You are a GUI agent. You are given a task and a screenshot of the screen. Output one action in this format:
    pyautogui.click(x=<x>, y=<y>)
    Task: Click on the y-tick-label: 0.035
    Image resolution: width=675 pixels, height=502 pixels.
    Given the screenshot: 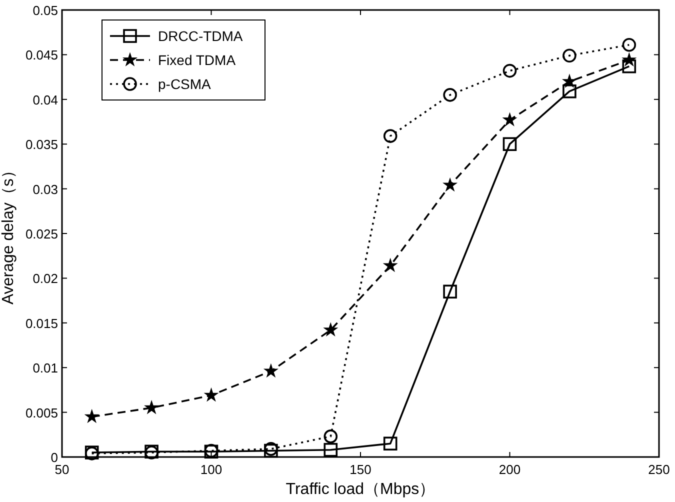 What is the action you would take?
    pyautogui.click(x=41, y=144)
    